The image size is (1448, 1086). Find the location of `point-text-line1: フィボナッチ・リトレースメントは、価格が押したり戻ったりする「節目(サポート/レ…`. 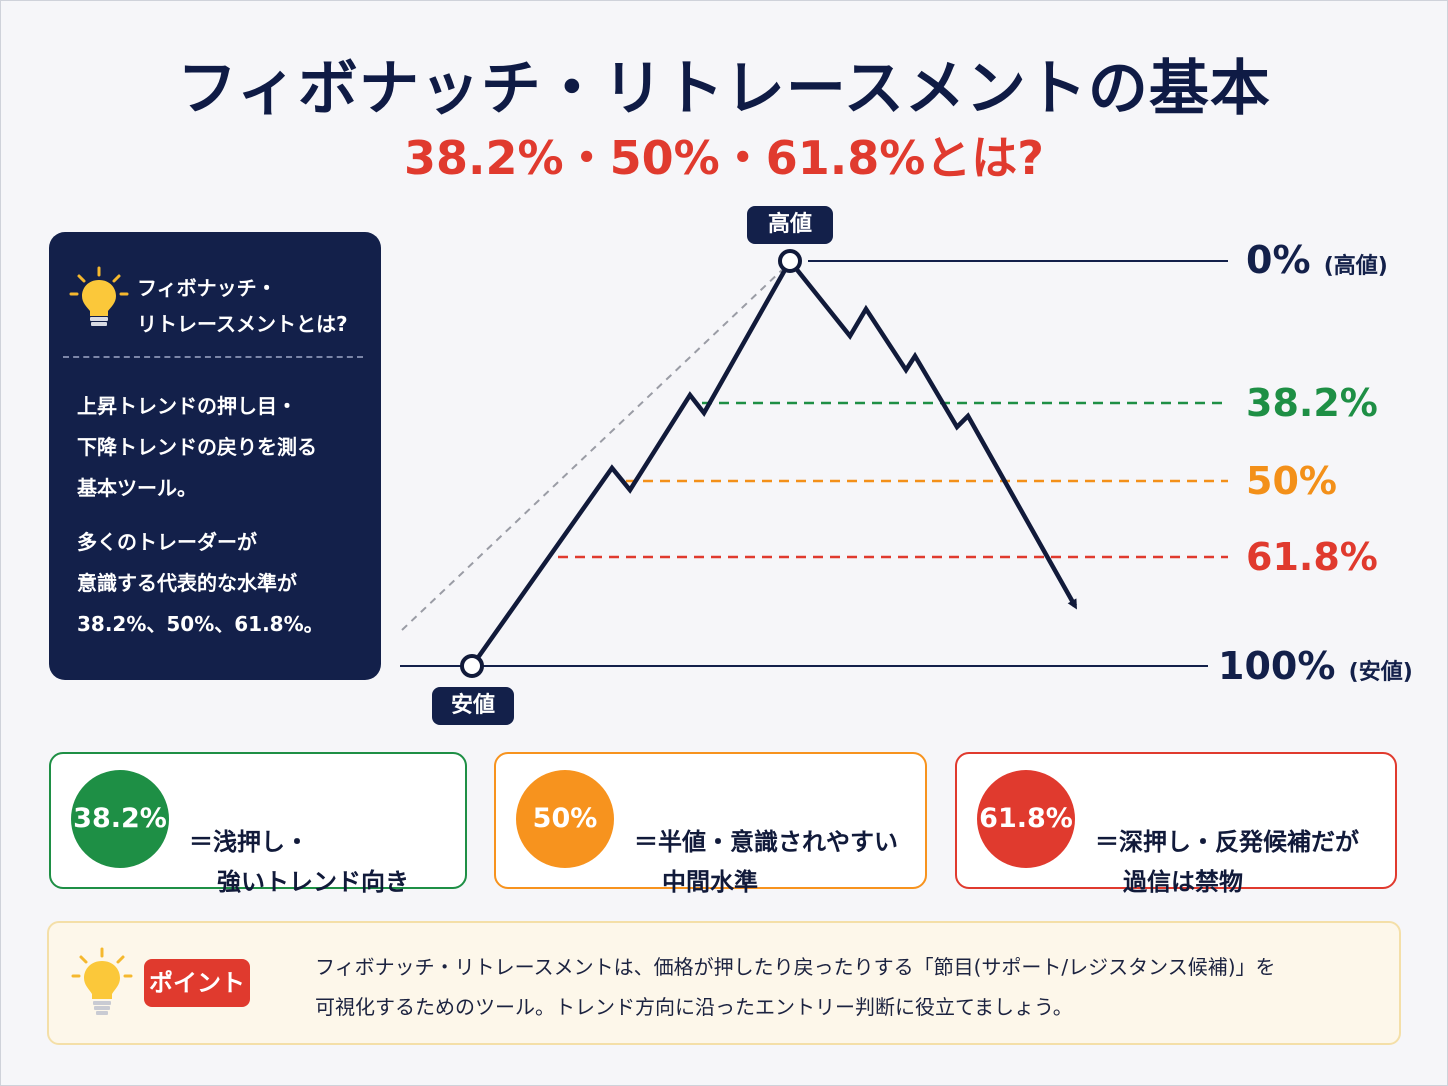

point-text-line1: フィボナッチ・リトレースメントは、価格が押したり戻ったりする「節目(サポート/レ… is located at coordinates (795, 967).